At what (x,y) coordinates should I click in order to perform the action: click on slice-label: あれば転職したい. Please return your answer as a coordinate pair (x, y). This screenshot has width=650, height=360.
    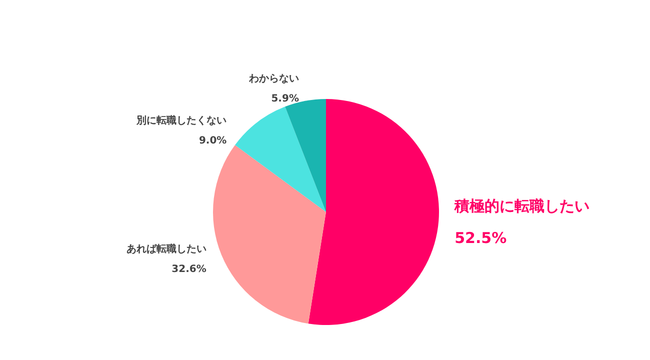
    Looking at the image, I should click on (166, 248).